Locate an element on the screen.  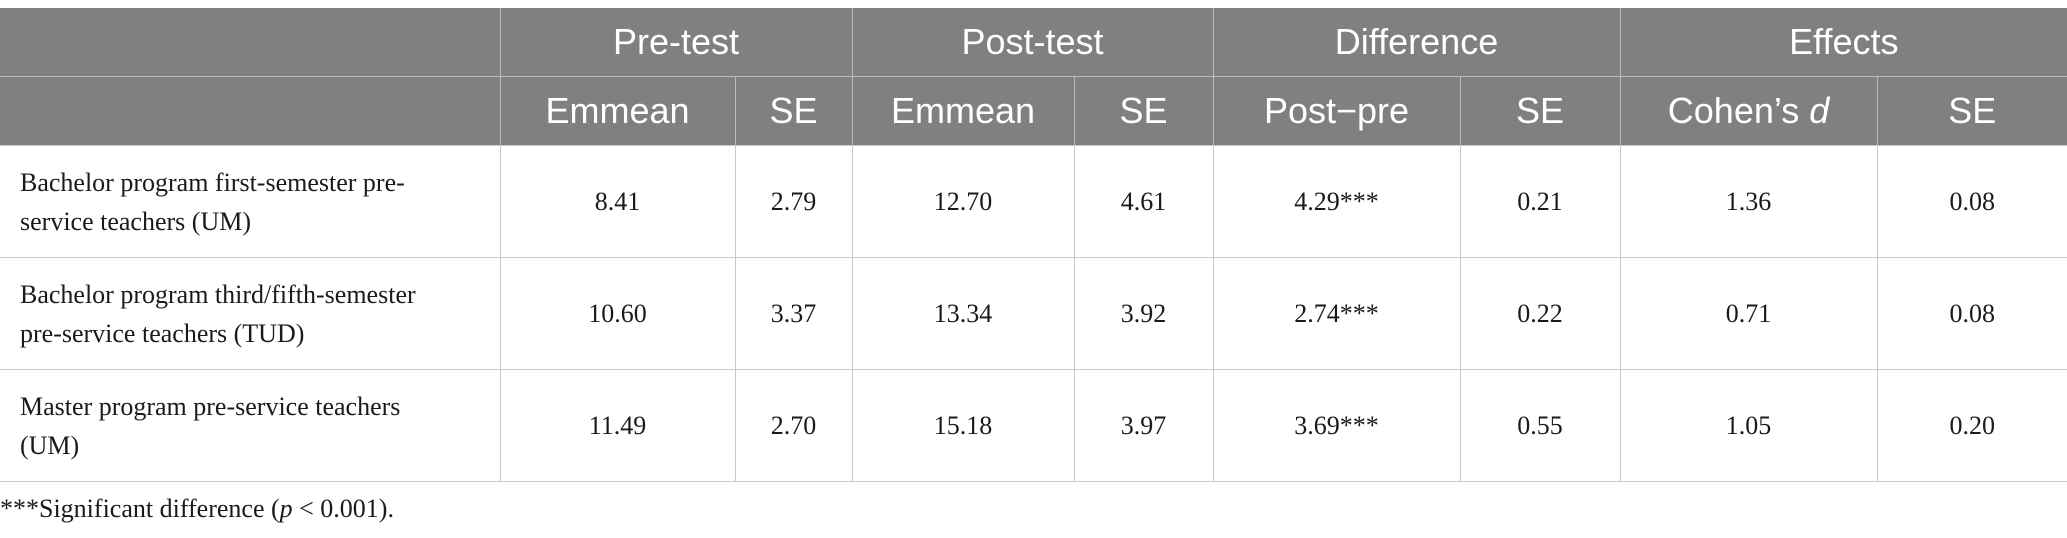
cell-pre-se: 2.70 is located at coordinates (793, 425).